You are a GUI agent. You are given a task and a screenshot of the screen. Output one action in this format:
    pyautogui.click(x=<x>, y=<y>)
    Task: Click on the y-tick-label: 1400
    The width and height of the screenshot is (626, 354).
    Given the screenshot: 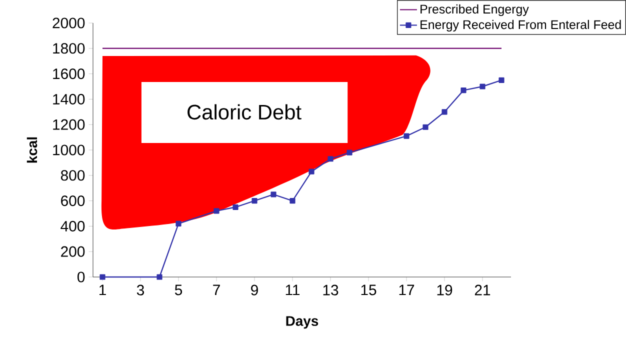 What is the action you would take?
    pyautogui.click(x=69, y=99)
    